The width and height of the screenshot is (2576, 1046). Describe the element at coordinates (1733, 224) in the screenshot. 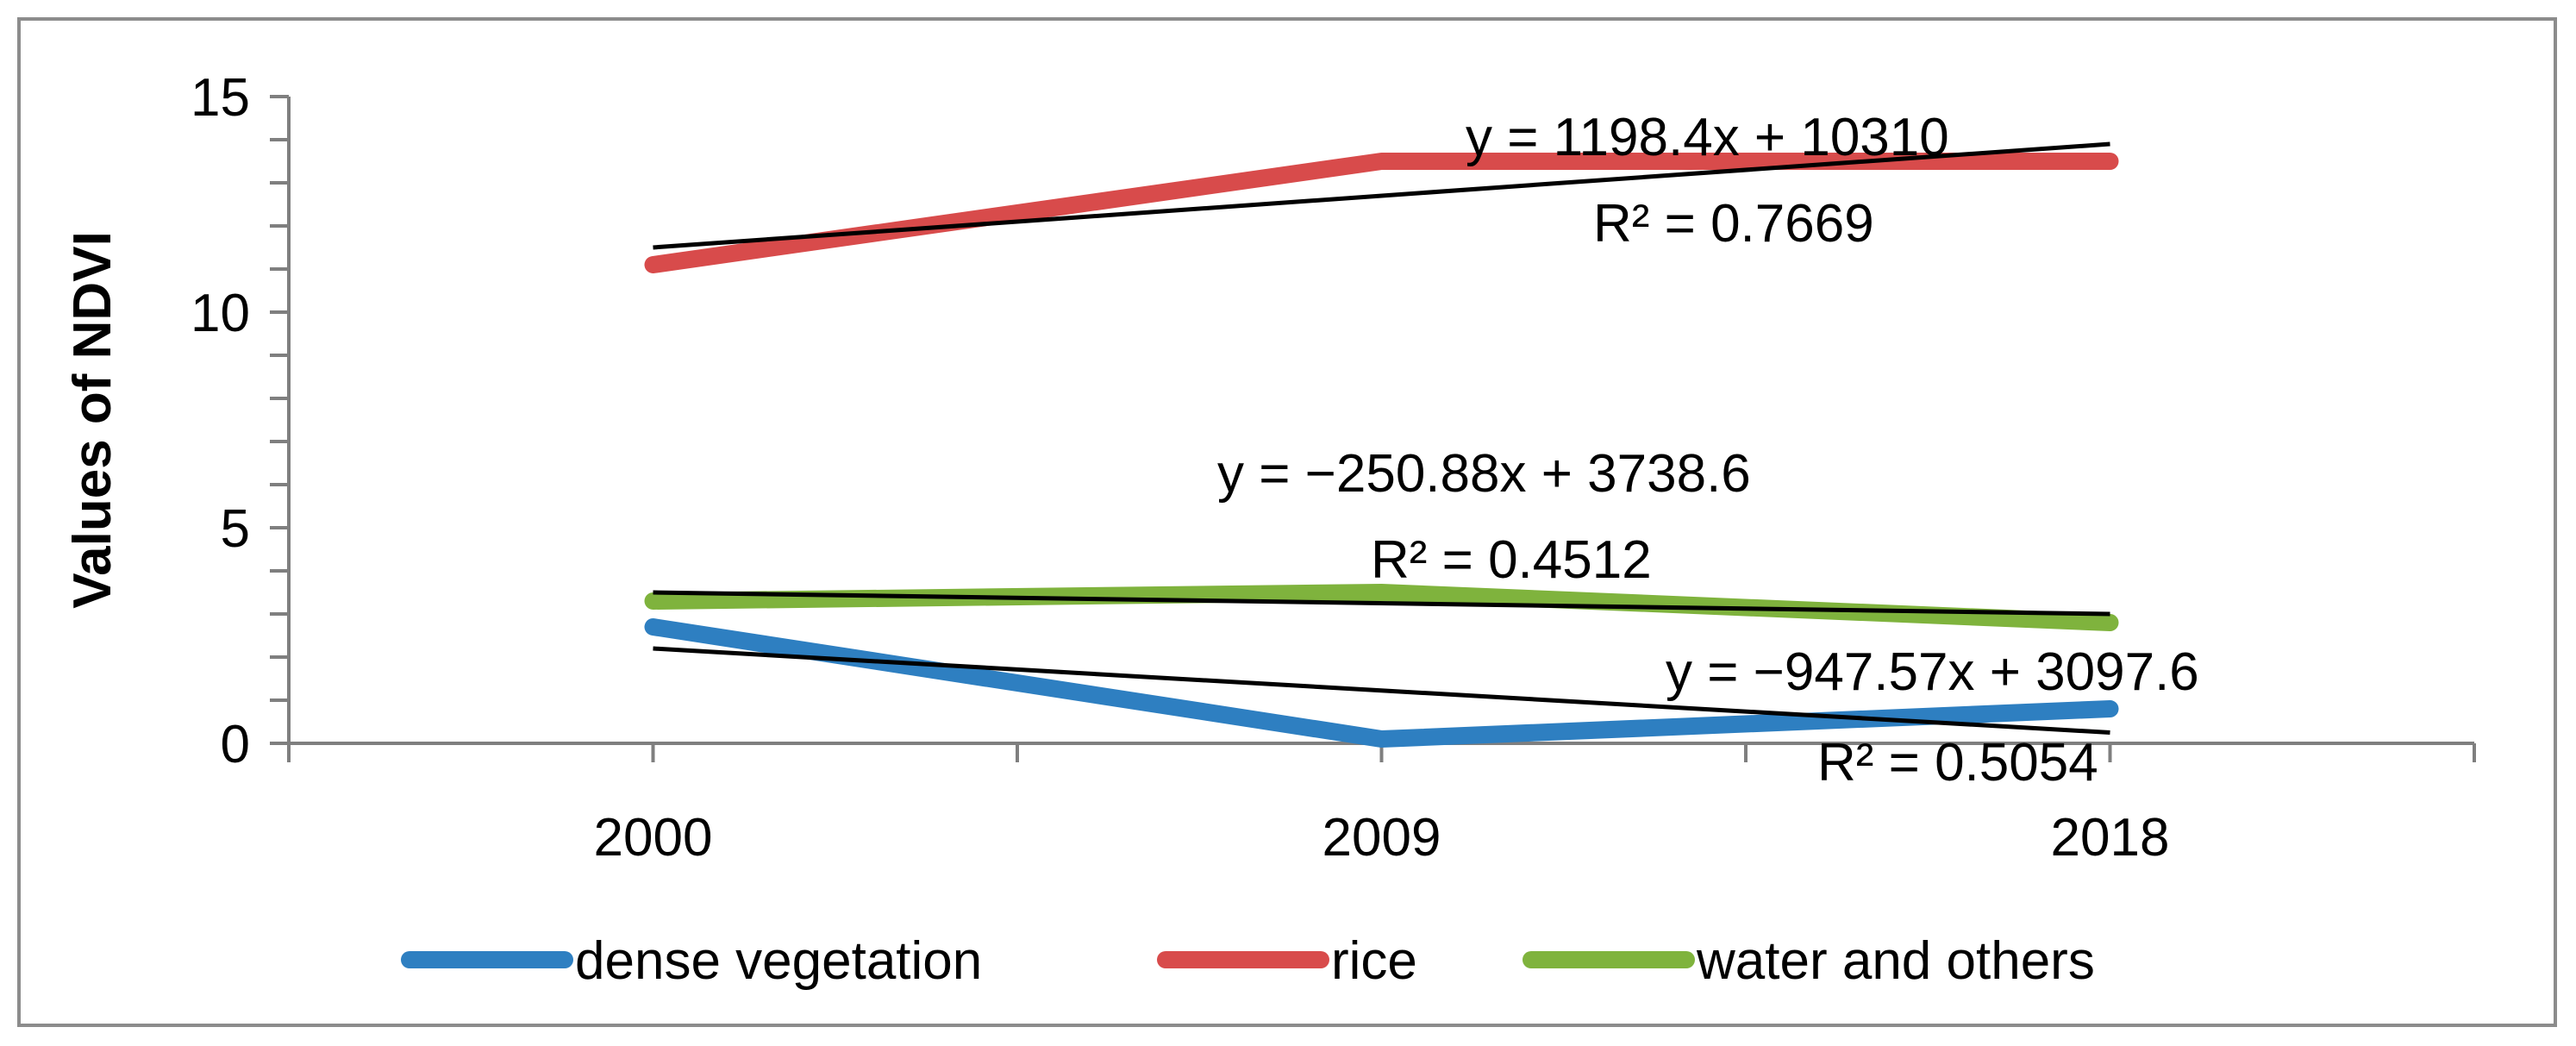

I see `rice-r2-label: R² = 0.7669` at that location.